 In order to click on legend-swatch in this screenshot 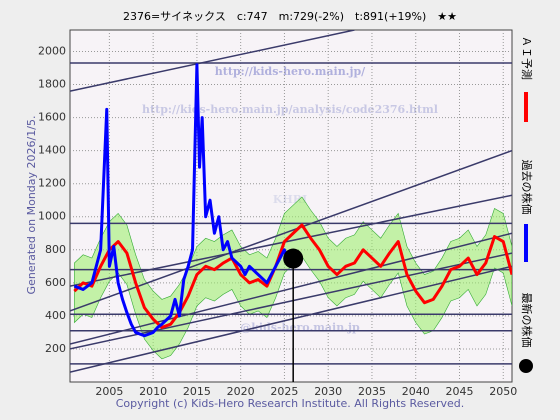, I will do `click(526, 366)`.